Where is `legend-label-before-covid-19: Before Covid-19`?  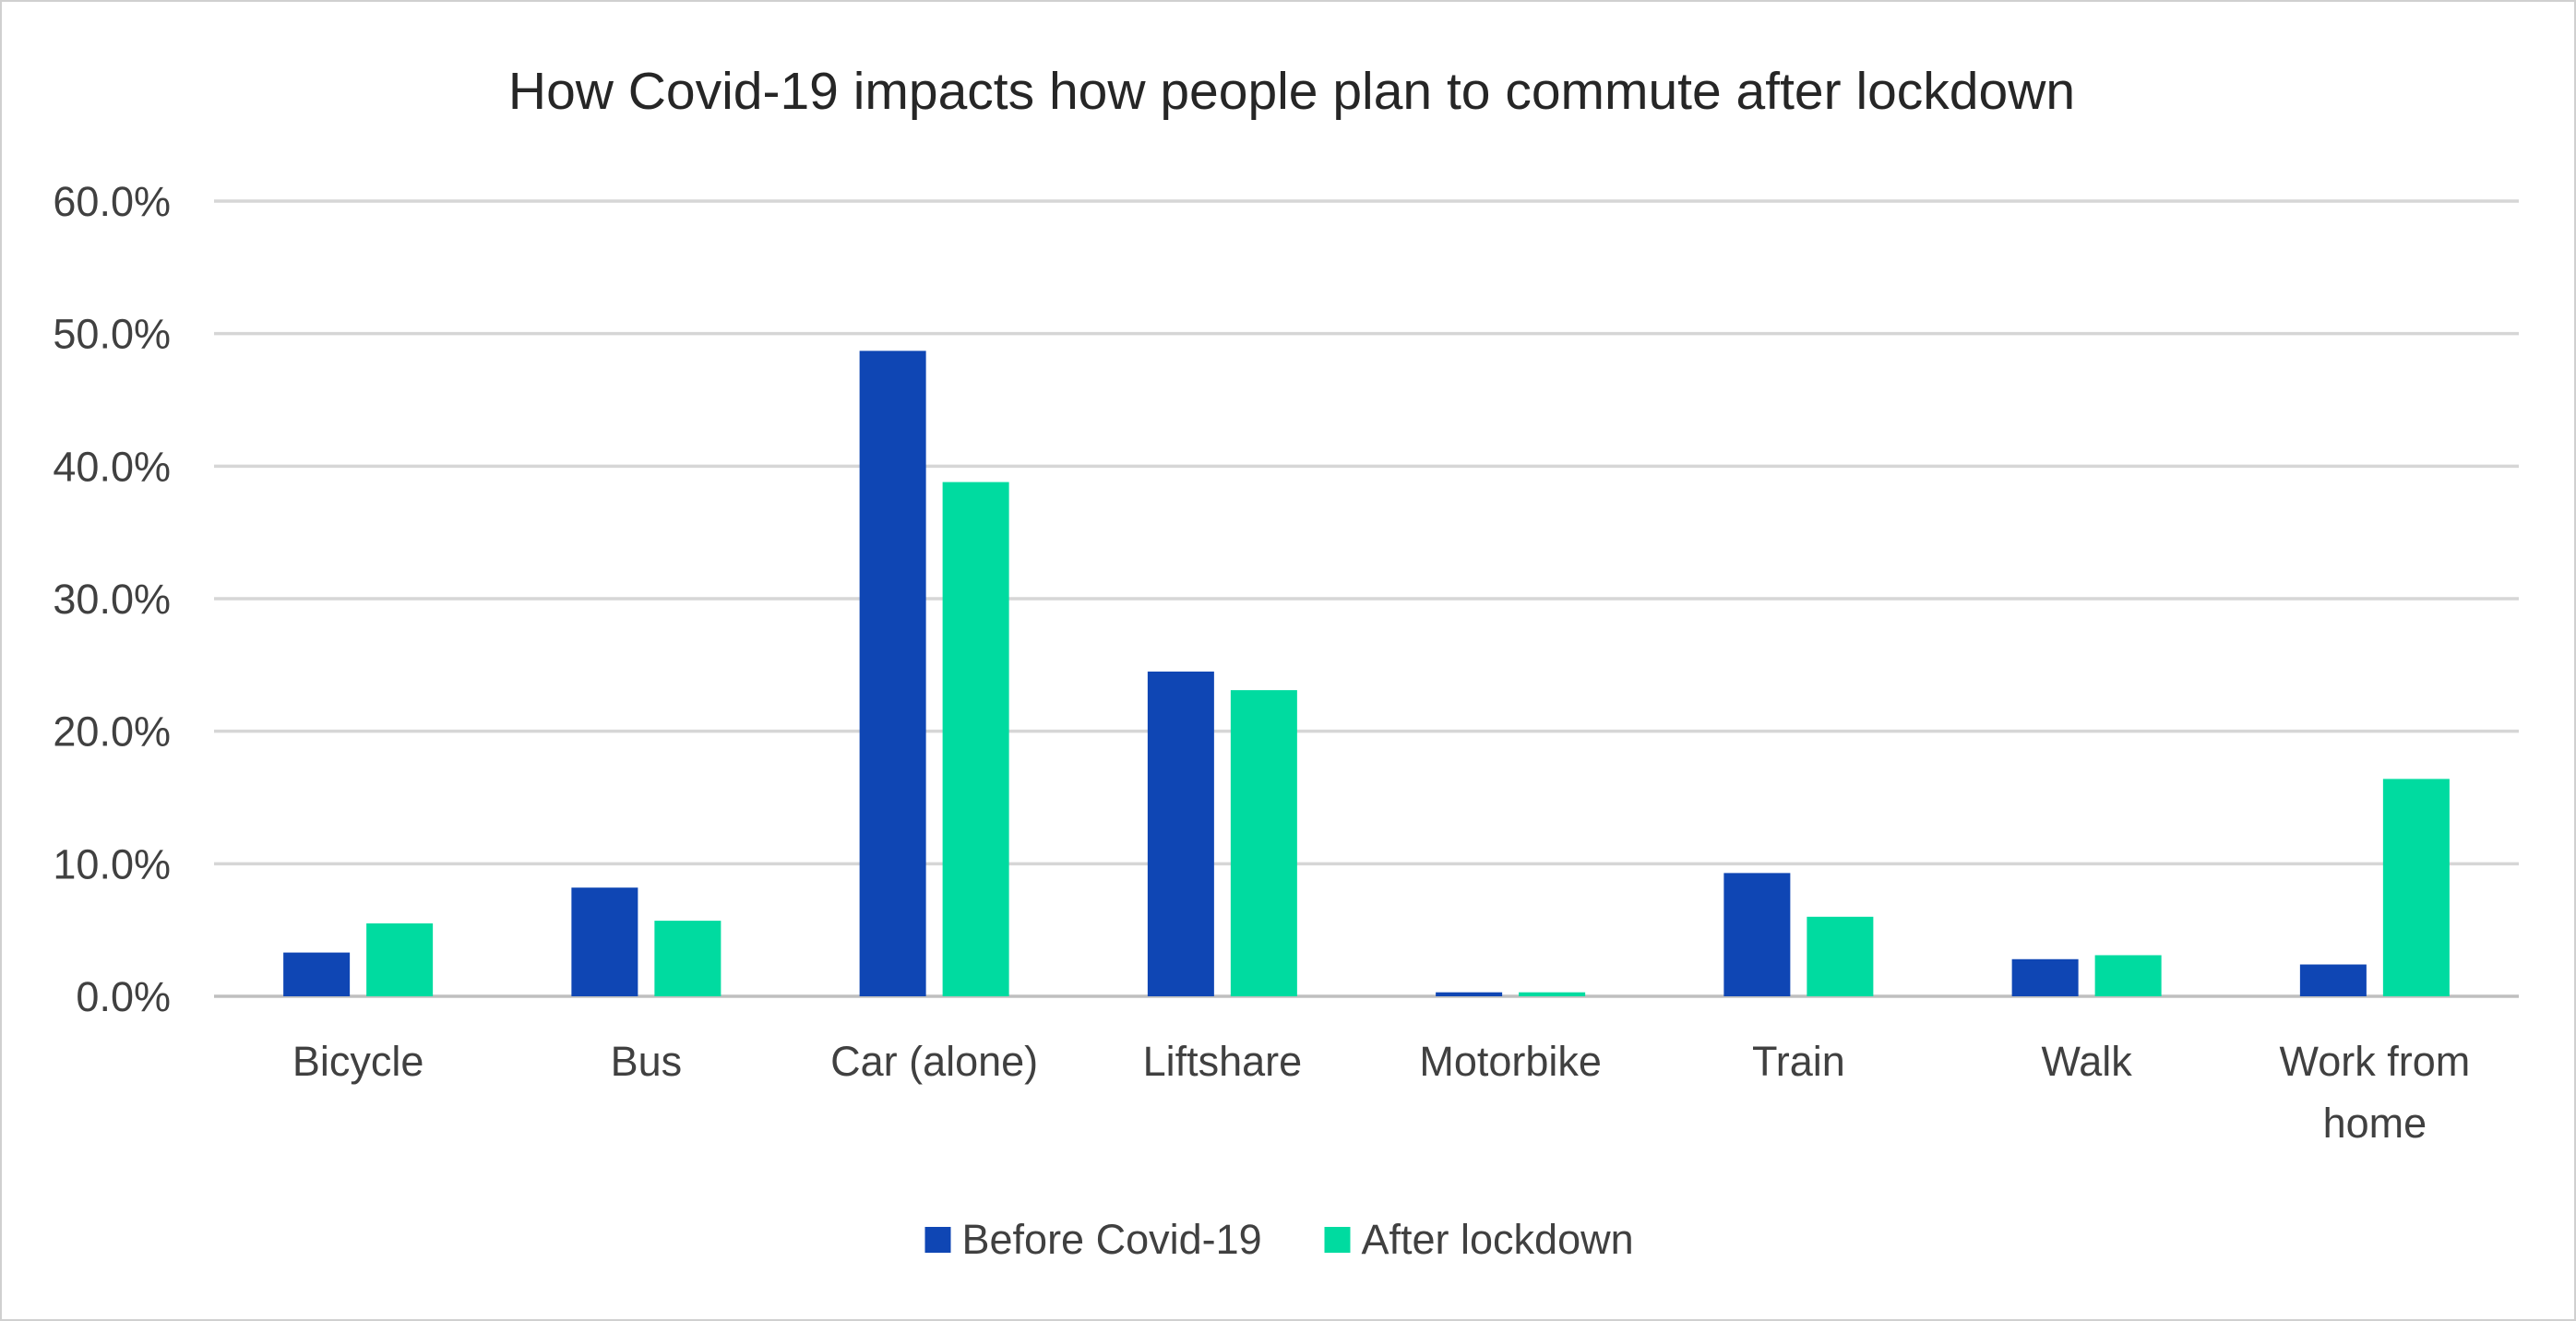 legend-label-before-covid-19: Before Covid-19 is located at coordinates (1112, 1239).